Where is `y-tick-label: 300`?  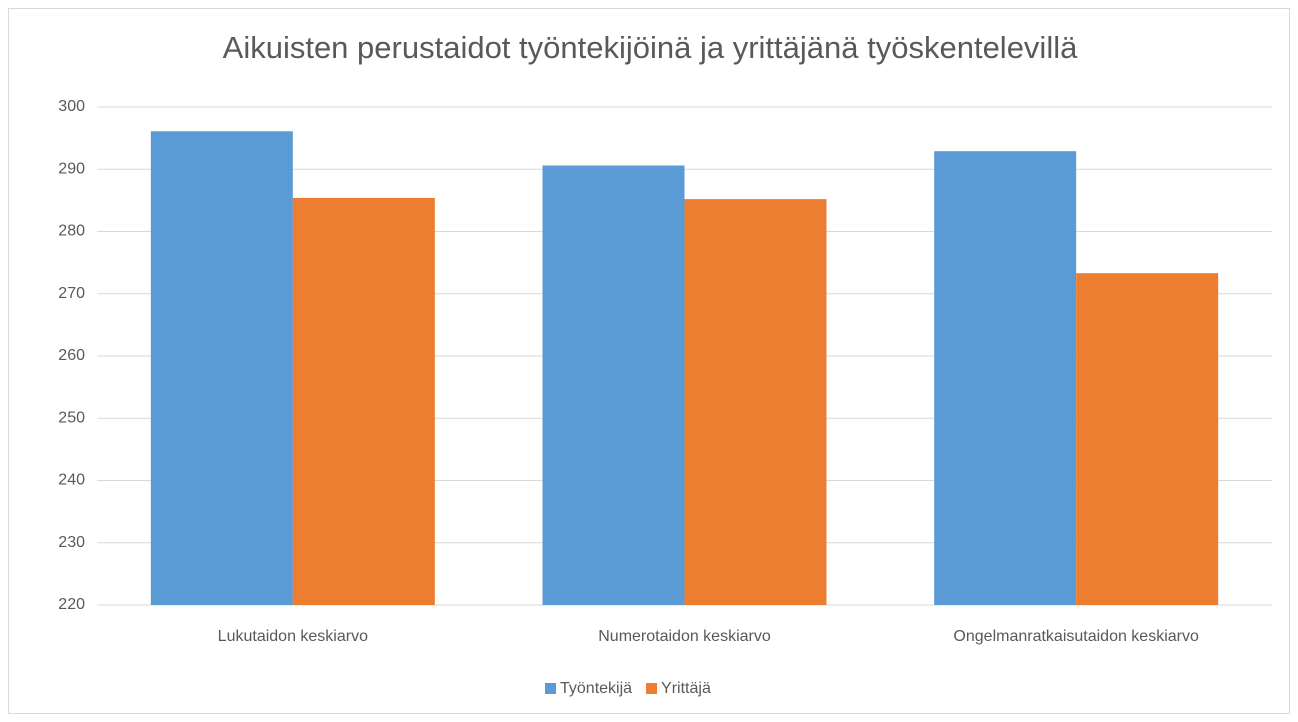 y-tick-label: 300 is located at coordinates (71, 106).